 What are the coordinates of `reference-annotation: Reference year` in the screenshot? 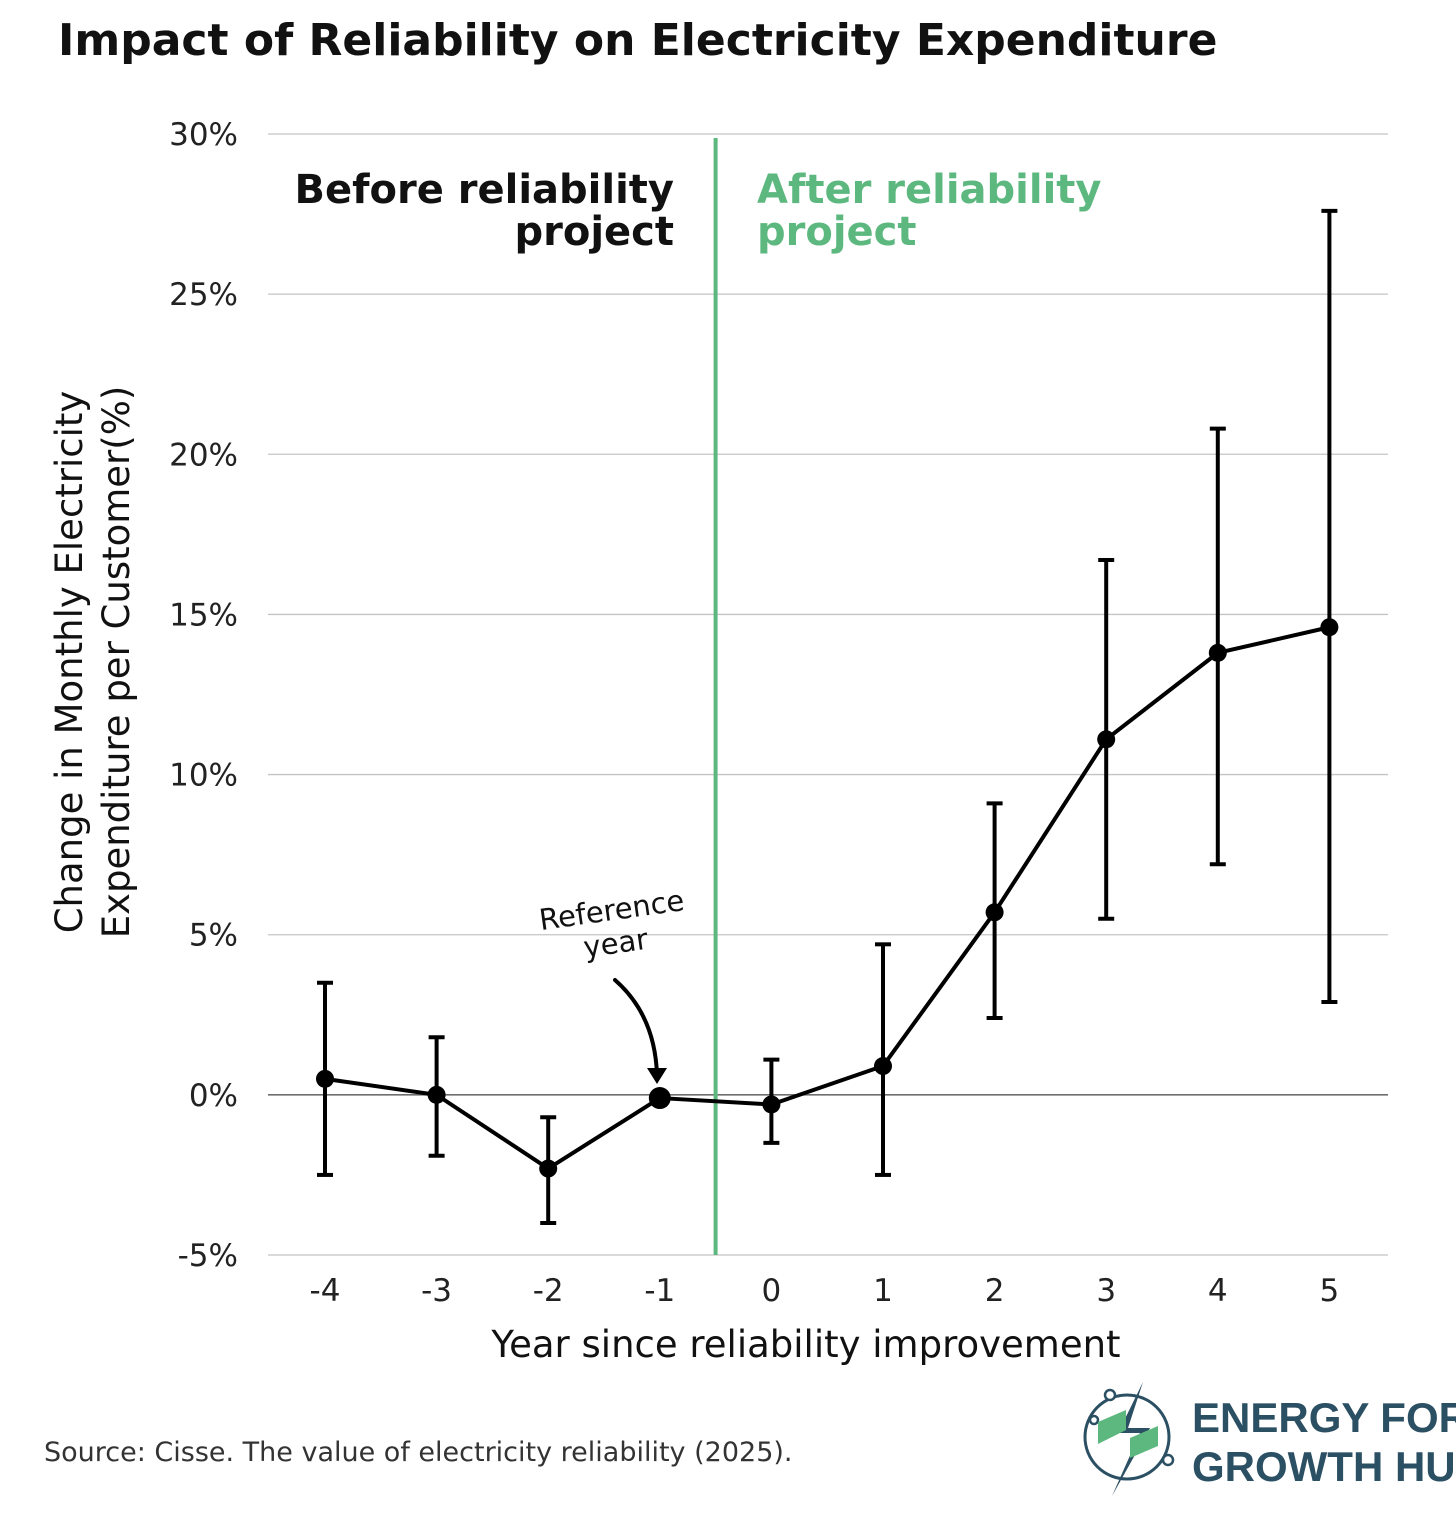 It's located at (611, 983).